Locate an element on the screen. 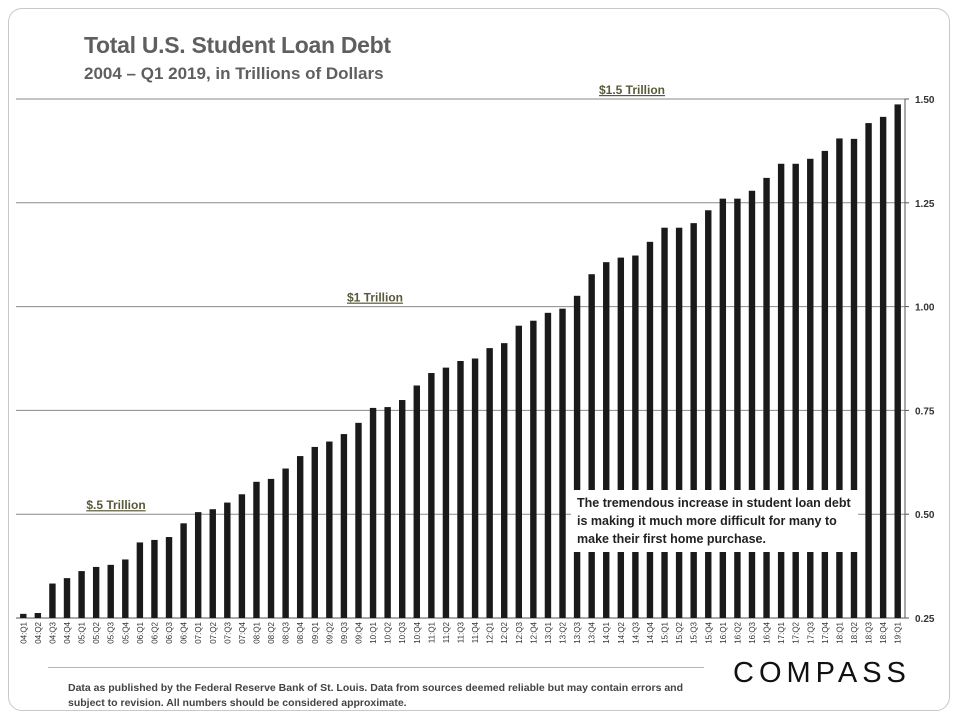  x-tick-label: 15:Q2 is located at coordinates (679, 632).